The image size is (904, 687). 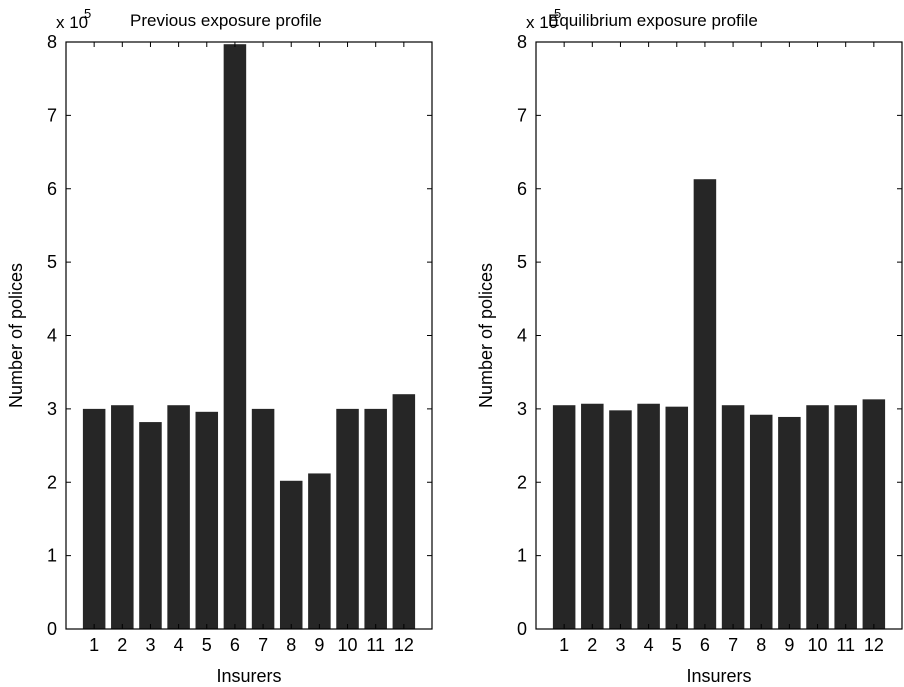 What do you see at coordinates (653, 20) in the screenshot?
I see `chart-title: Equilibrium exposure profile` at bounding box center [653, 20].